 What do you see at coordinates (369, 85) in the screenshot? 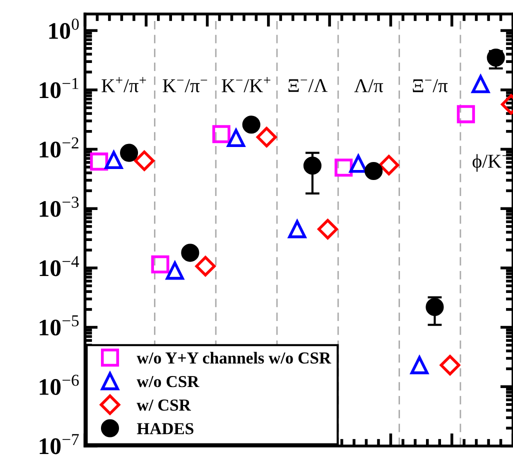
I see `x-tick-label: Λ/π` at bounding box center [369, 85].